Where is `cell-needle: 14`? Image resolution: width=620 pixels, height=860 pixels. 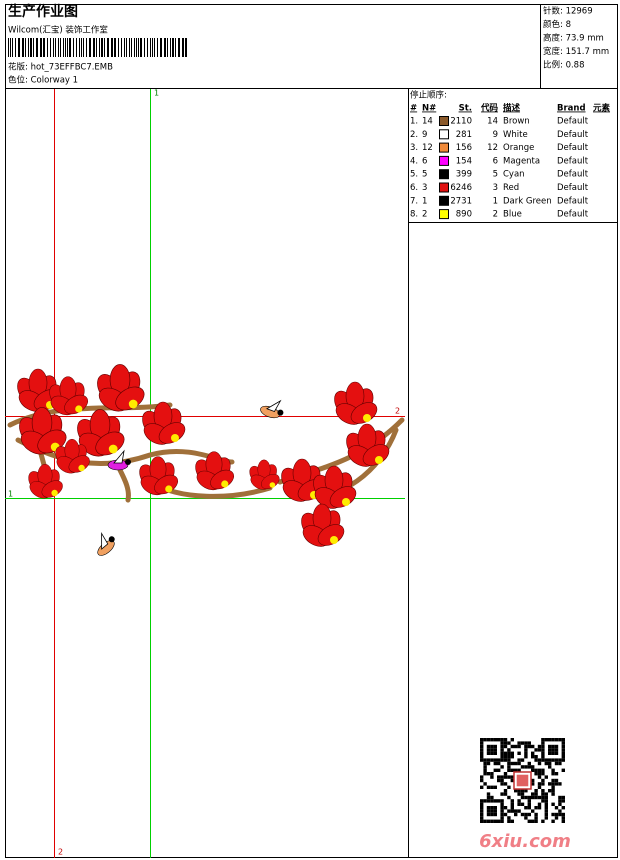
cell-needle: 14 is located at coordinates (427, 122).